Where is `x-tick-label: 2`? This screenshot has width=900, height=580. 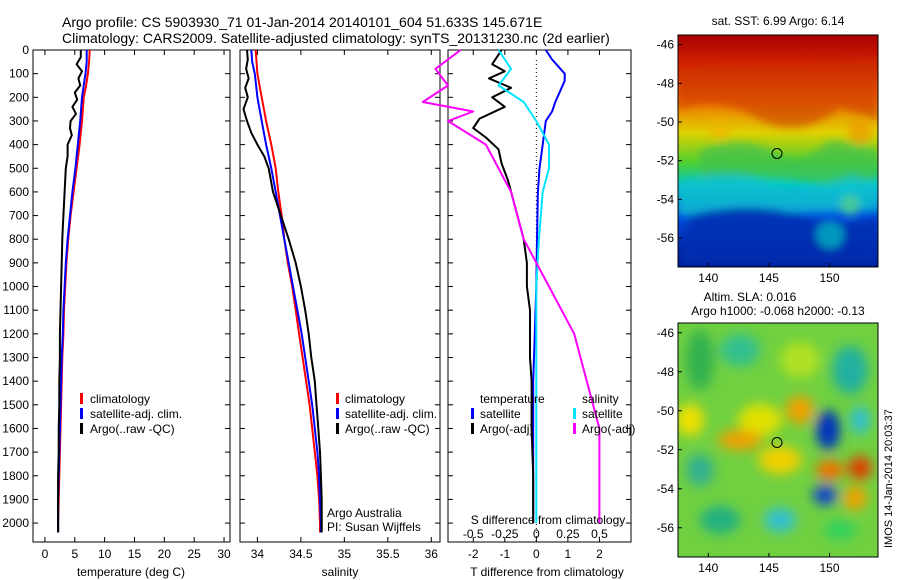 x-tick-label: 2 is located at coordinates (599, 554).